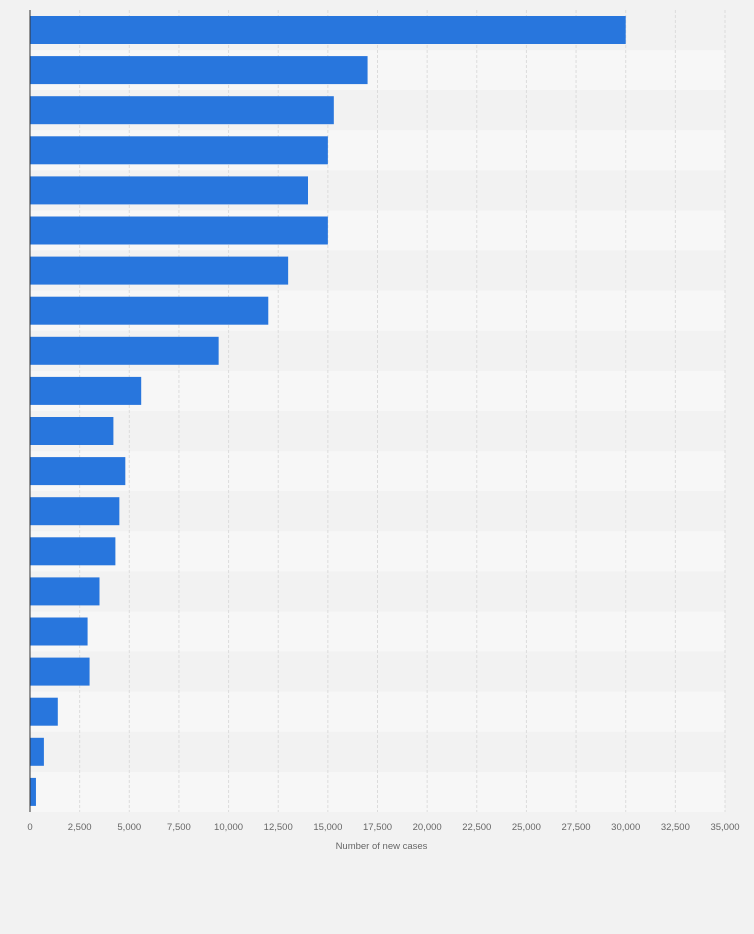 Image resolution: width=754 pixels, height=934 pixels. What do you see at coordinates (526, 827) in the screenshot?
I see `x-tick-label: 25,000` at bounding box center [526, 827].